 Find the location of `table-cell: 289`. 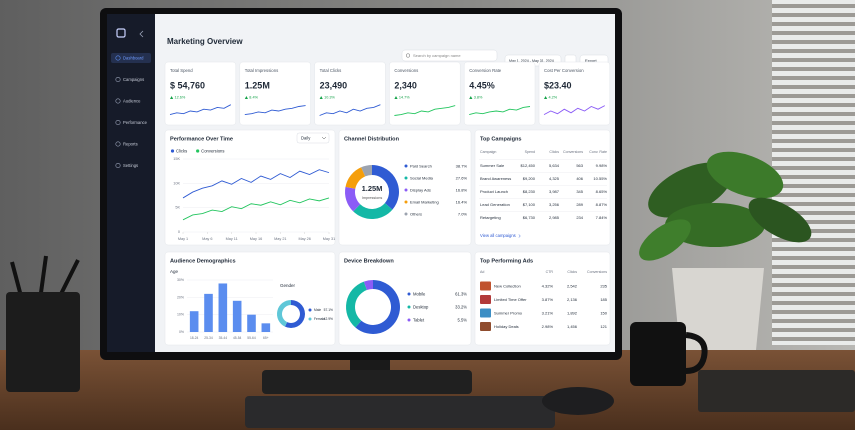

table-cell: 289 is located at coordinates (579, 204).